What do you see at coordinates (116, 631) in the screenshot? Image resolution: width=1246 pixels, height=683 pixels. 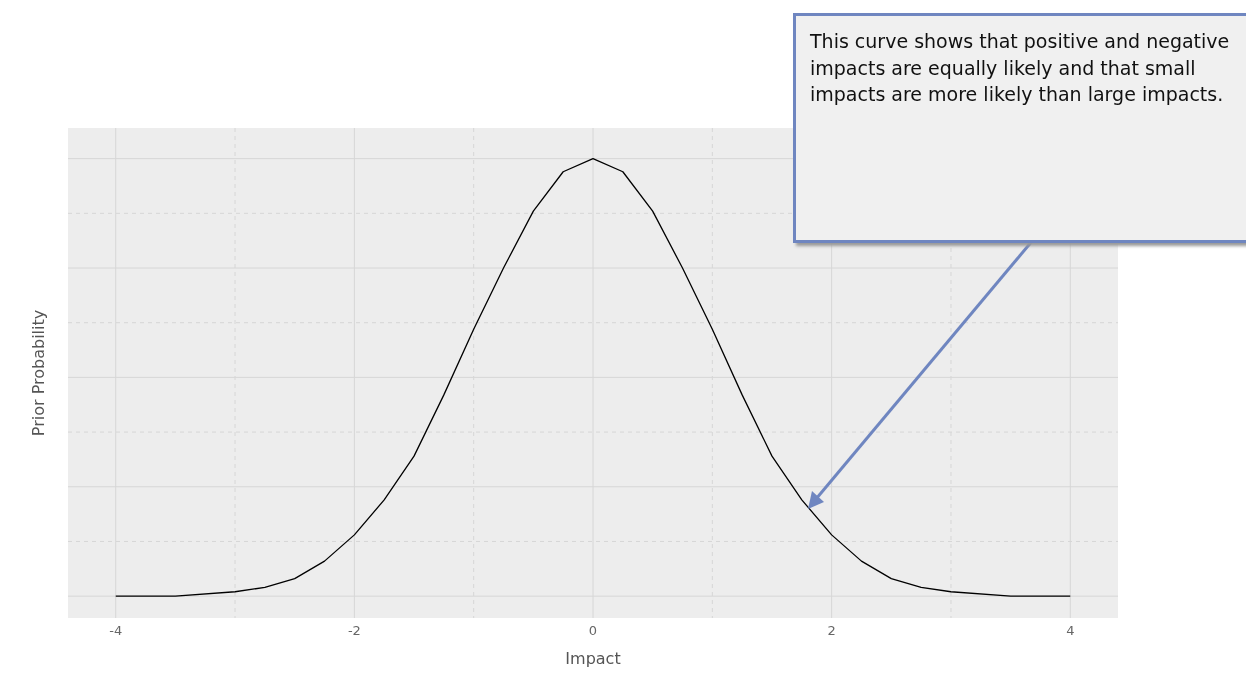 I see `x-tick-label: -4` at bounding box center [116, 631].